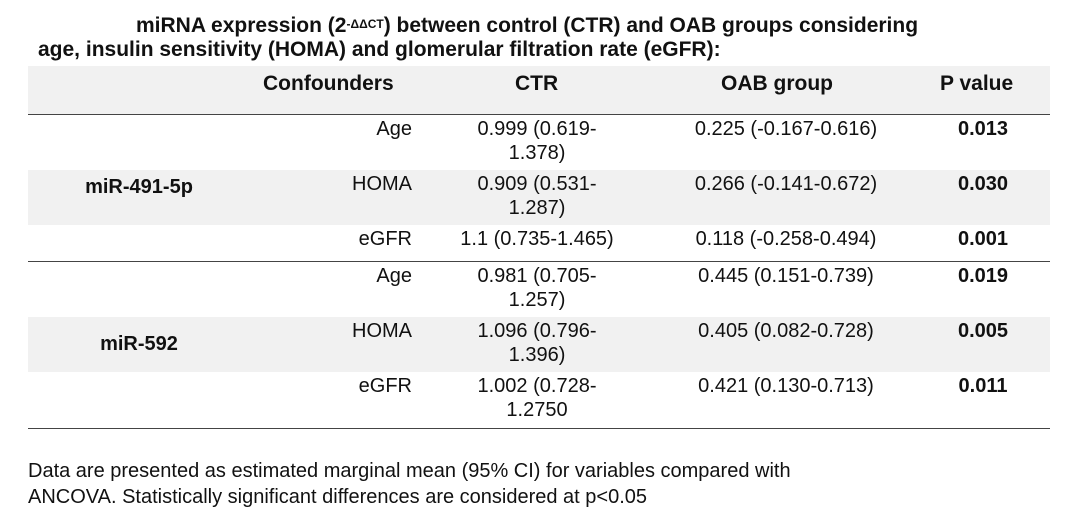 The height and width of the screenshot is (528, 1080). I want to click on ctr-cell: 1.002 (0.728- 1.2750, so click(537, 398).